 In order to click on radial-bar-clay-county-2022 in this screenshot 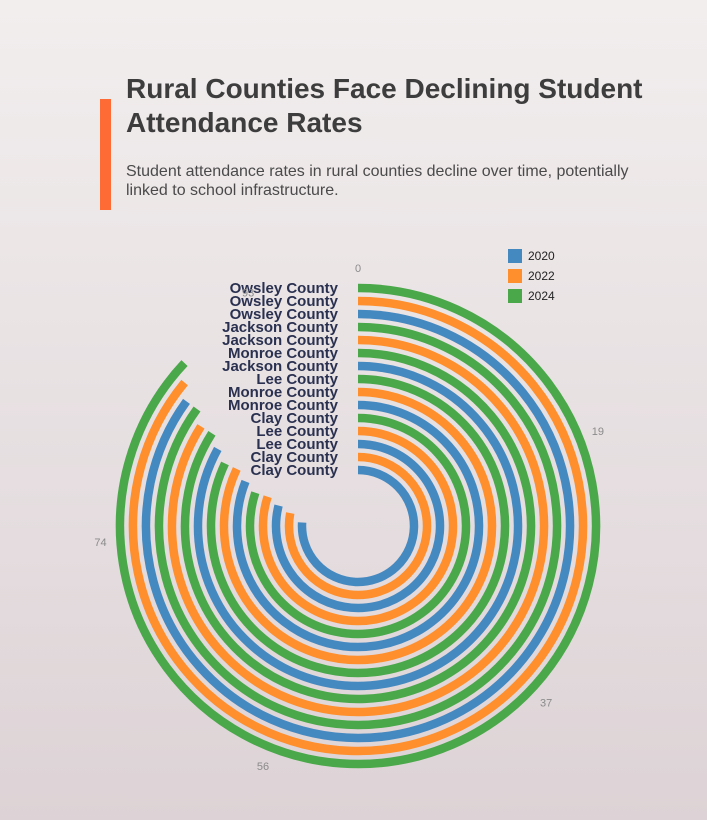, I will do `click(358, 526)`.